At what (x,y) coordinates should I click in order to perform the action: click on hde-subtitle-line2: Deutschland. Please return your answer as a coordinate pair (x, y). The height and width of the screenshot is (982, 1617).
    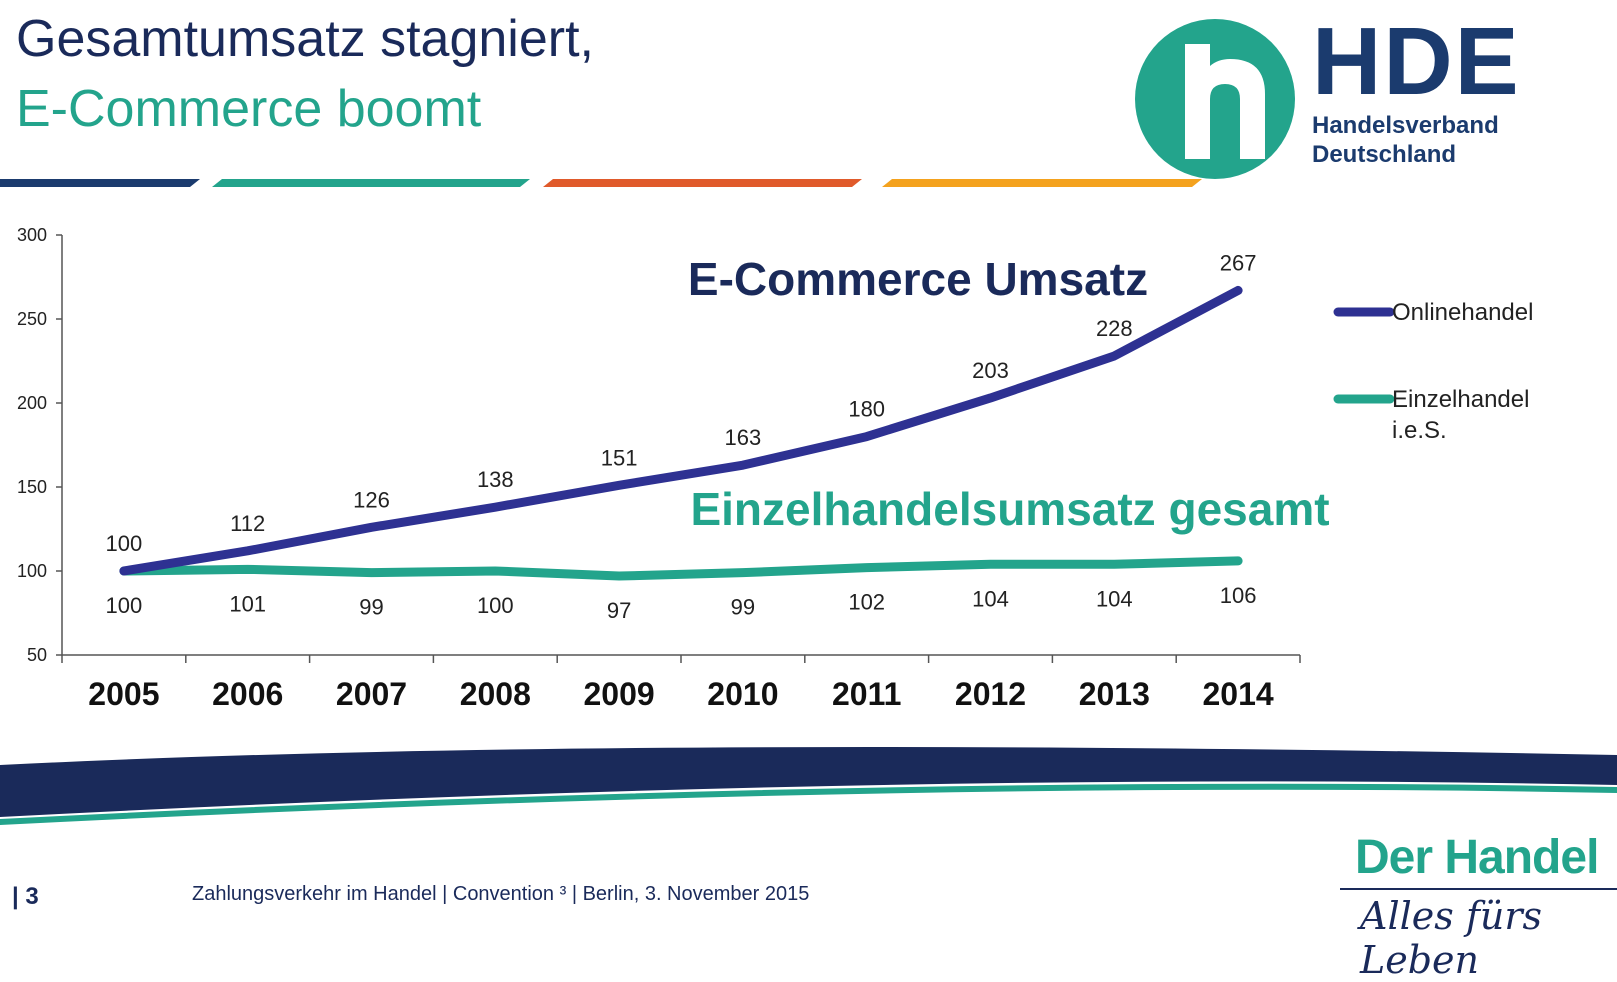
    Looking at the image, I should click on (1384, 154).